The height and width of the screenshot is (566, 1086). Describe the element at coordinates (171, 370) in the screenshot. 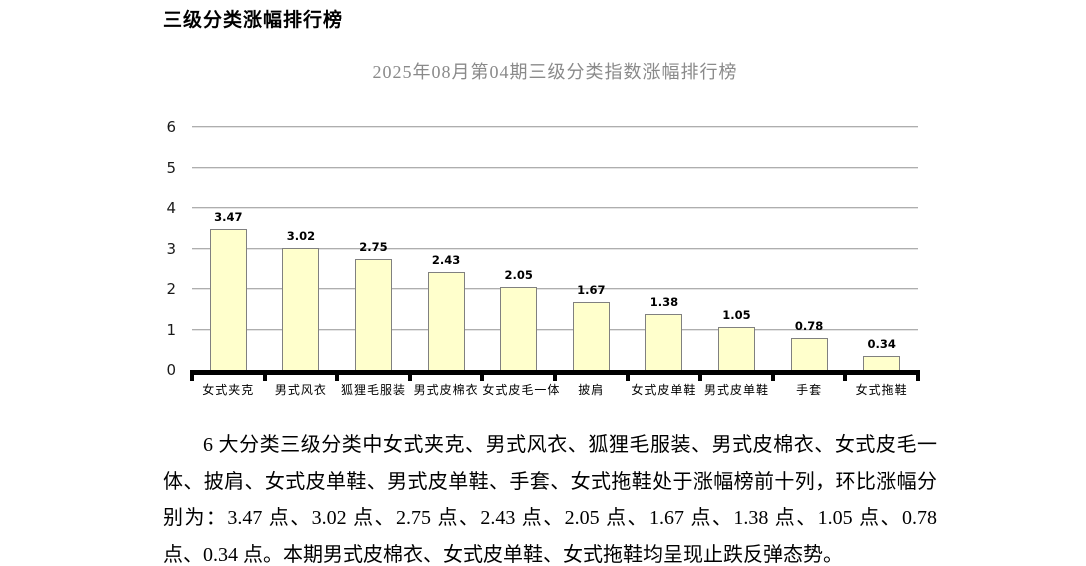

I see `y-axis-label: 0` at that location.